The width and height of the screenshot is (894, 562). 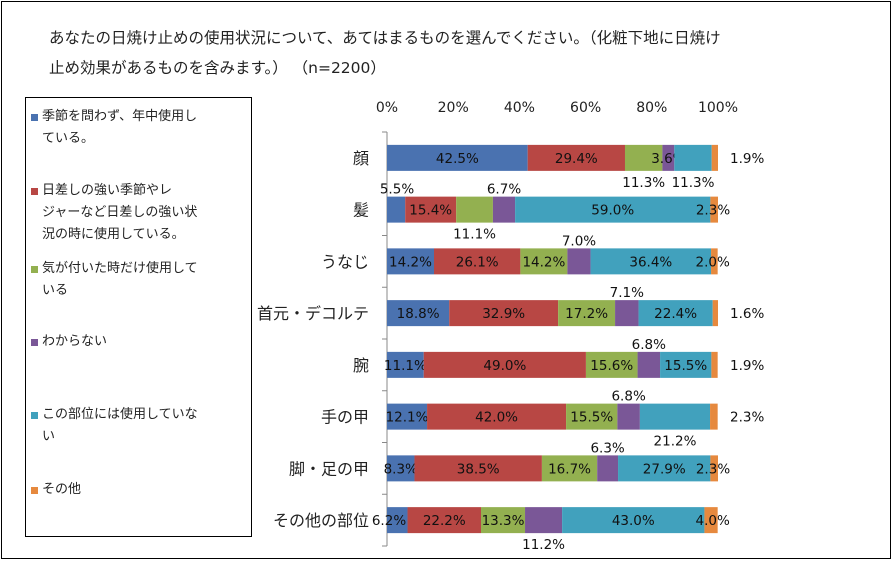 What do you see at coordinates (628, 397) in the screenshot?
I see `data-label: 6.8%` at bounding box center [628, 397].